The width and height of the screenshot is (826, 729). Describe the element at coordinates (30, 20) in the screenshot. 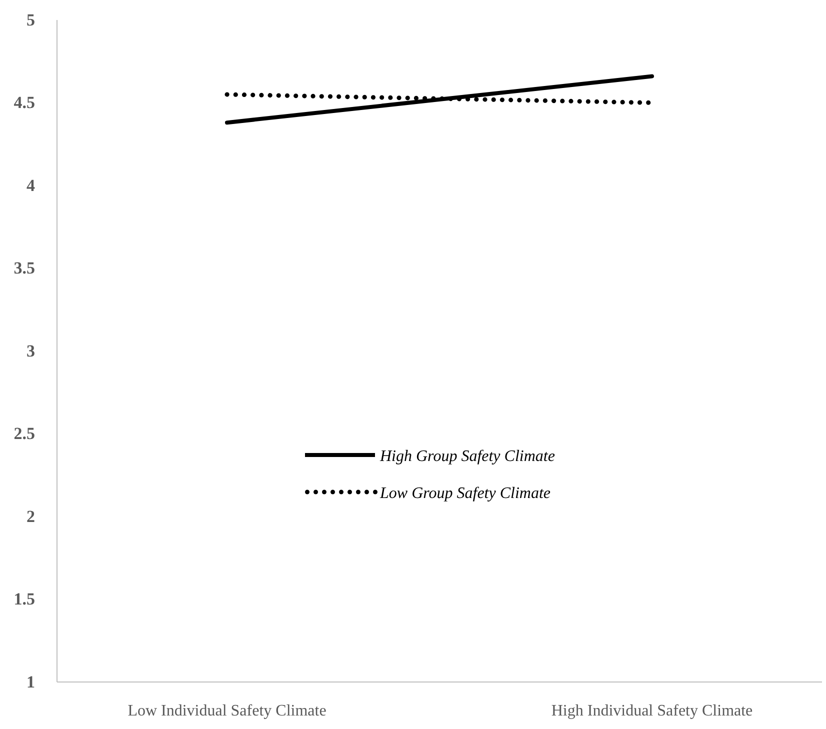

I see `y-tick-label: 5` at that location.